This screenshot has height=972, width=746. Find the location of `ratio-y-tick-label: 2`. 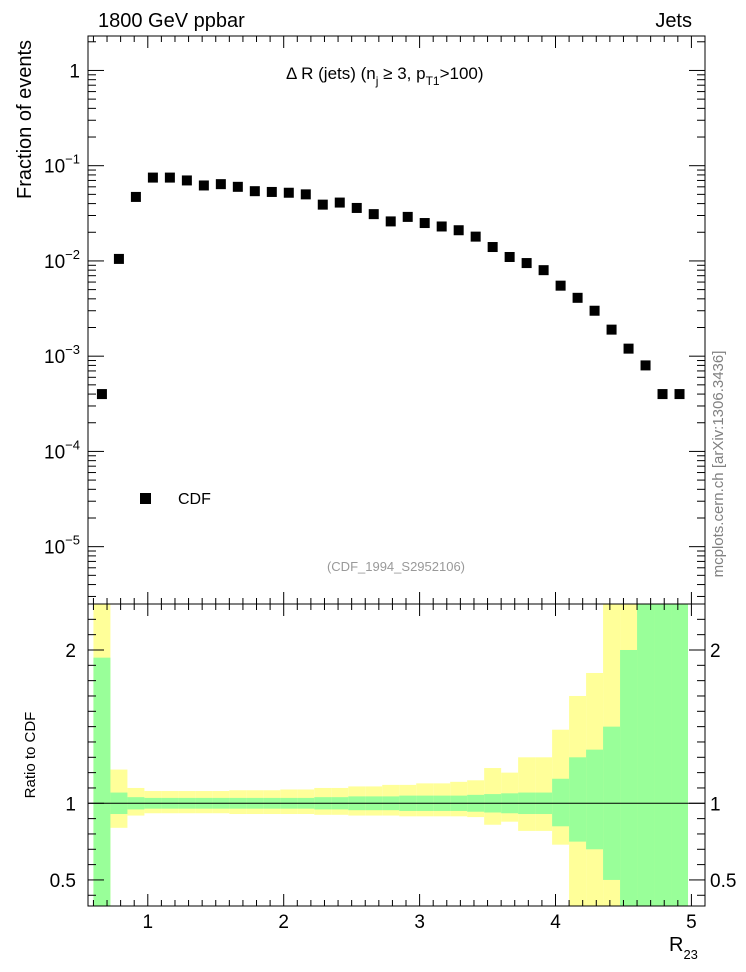

ratio-y-tick-label: 2 is located at coordinates (70, 651).